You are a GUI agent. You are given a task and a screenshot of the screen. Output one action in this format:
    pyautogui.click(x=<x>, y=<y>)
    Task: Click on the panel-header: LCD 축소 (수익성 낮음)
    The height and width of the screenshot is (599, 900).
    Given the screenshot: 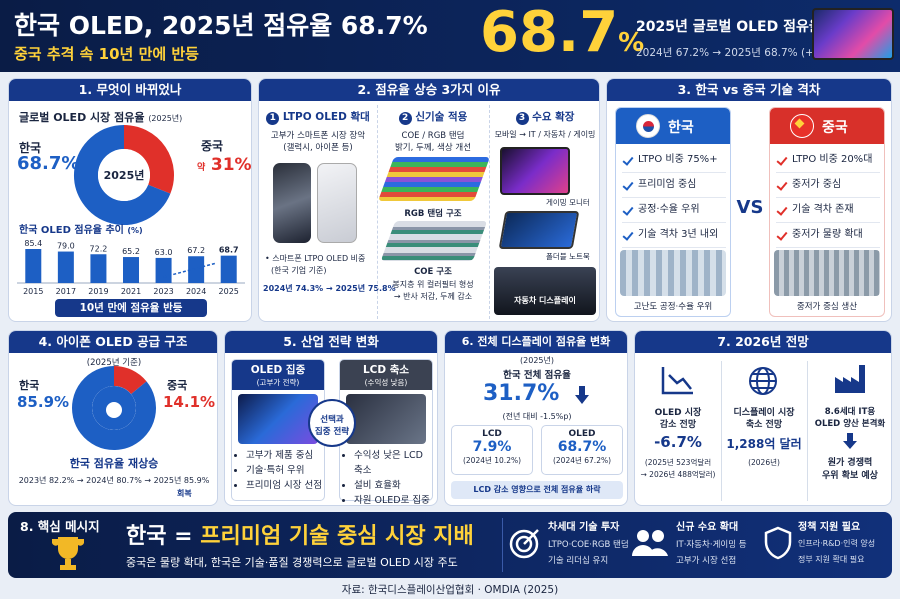 What is the action you would take?
    pyautogui.click(x=386, y=375)
    